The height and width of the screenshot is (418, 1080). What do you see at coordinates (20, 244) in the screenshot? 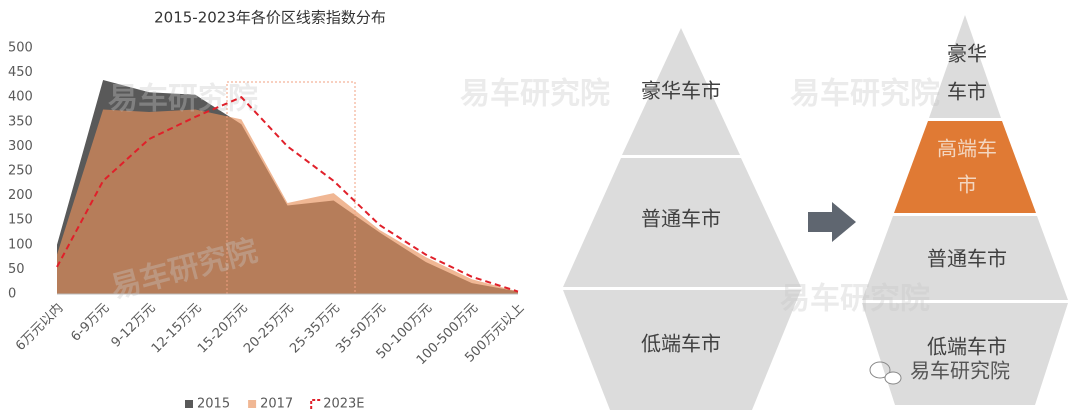
I see `y-tick-label: 100` at bounding box center [20, 244].